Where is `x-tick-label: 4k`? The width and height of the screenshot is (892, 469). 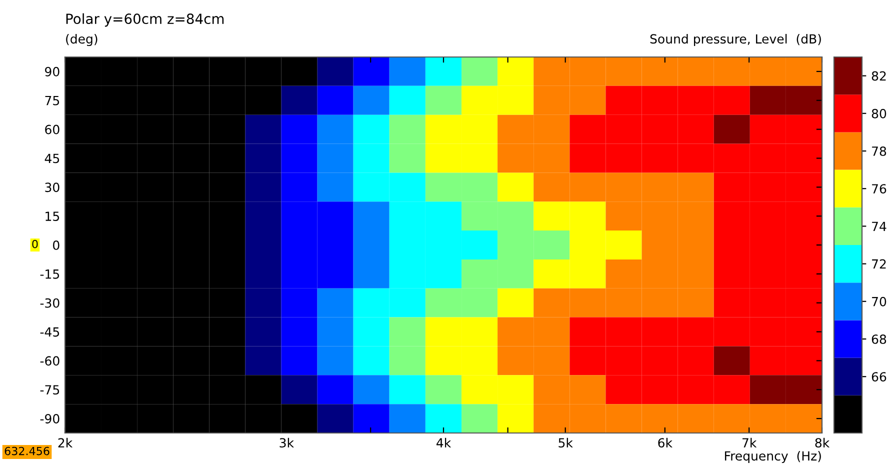
x-tick-label: 4k is located at coordinates (444, 443).